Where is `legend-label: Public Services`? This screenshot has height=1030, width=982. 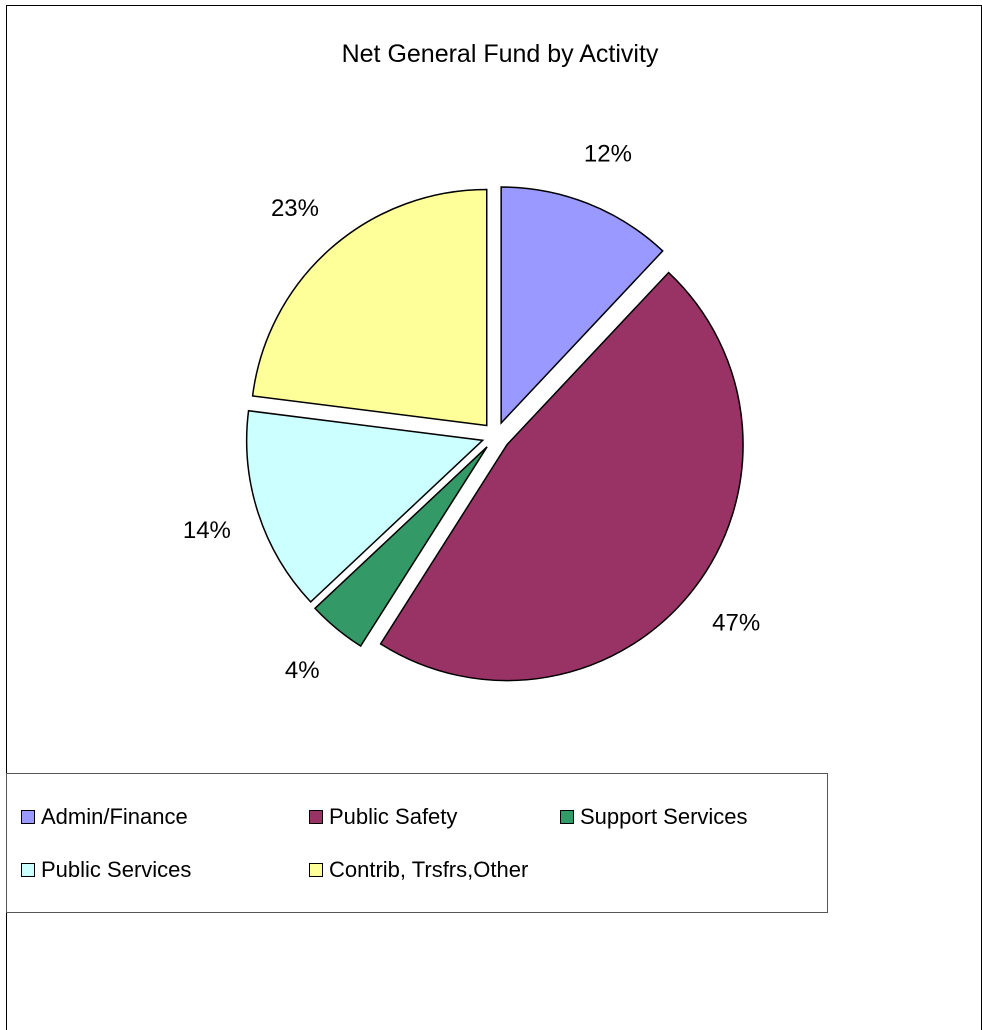
legend-label: Public Services is located at coordinates (116, 869).